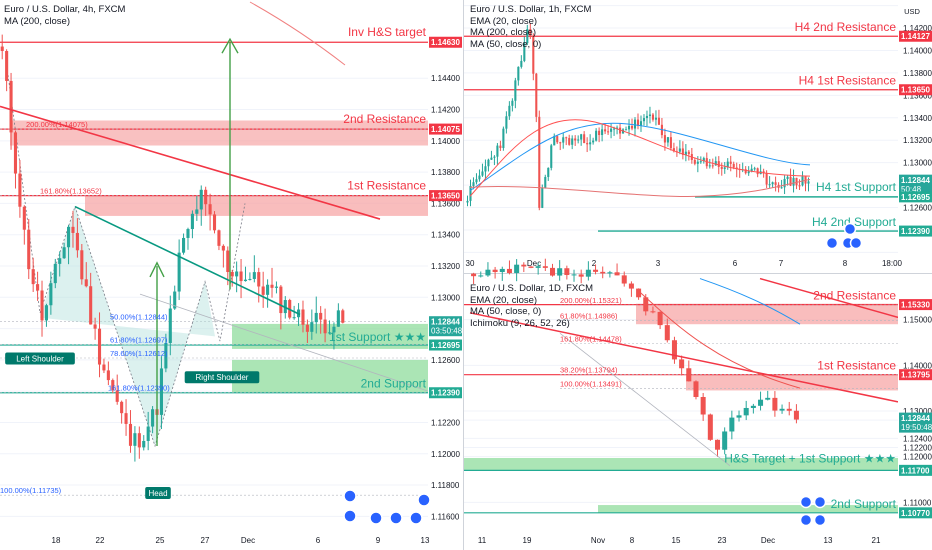 This screenshot has width=932, height=550. Describe the element at coordinates (37, 21) in the screenshot. I see `legend-4h-ma: MA (200, close)` at that location.